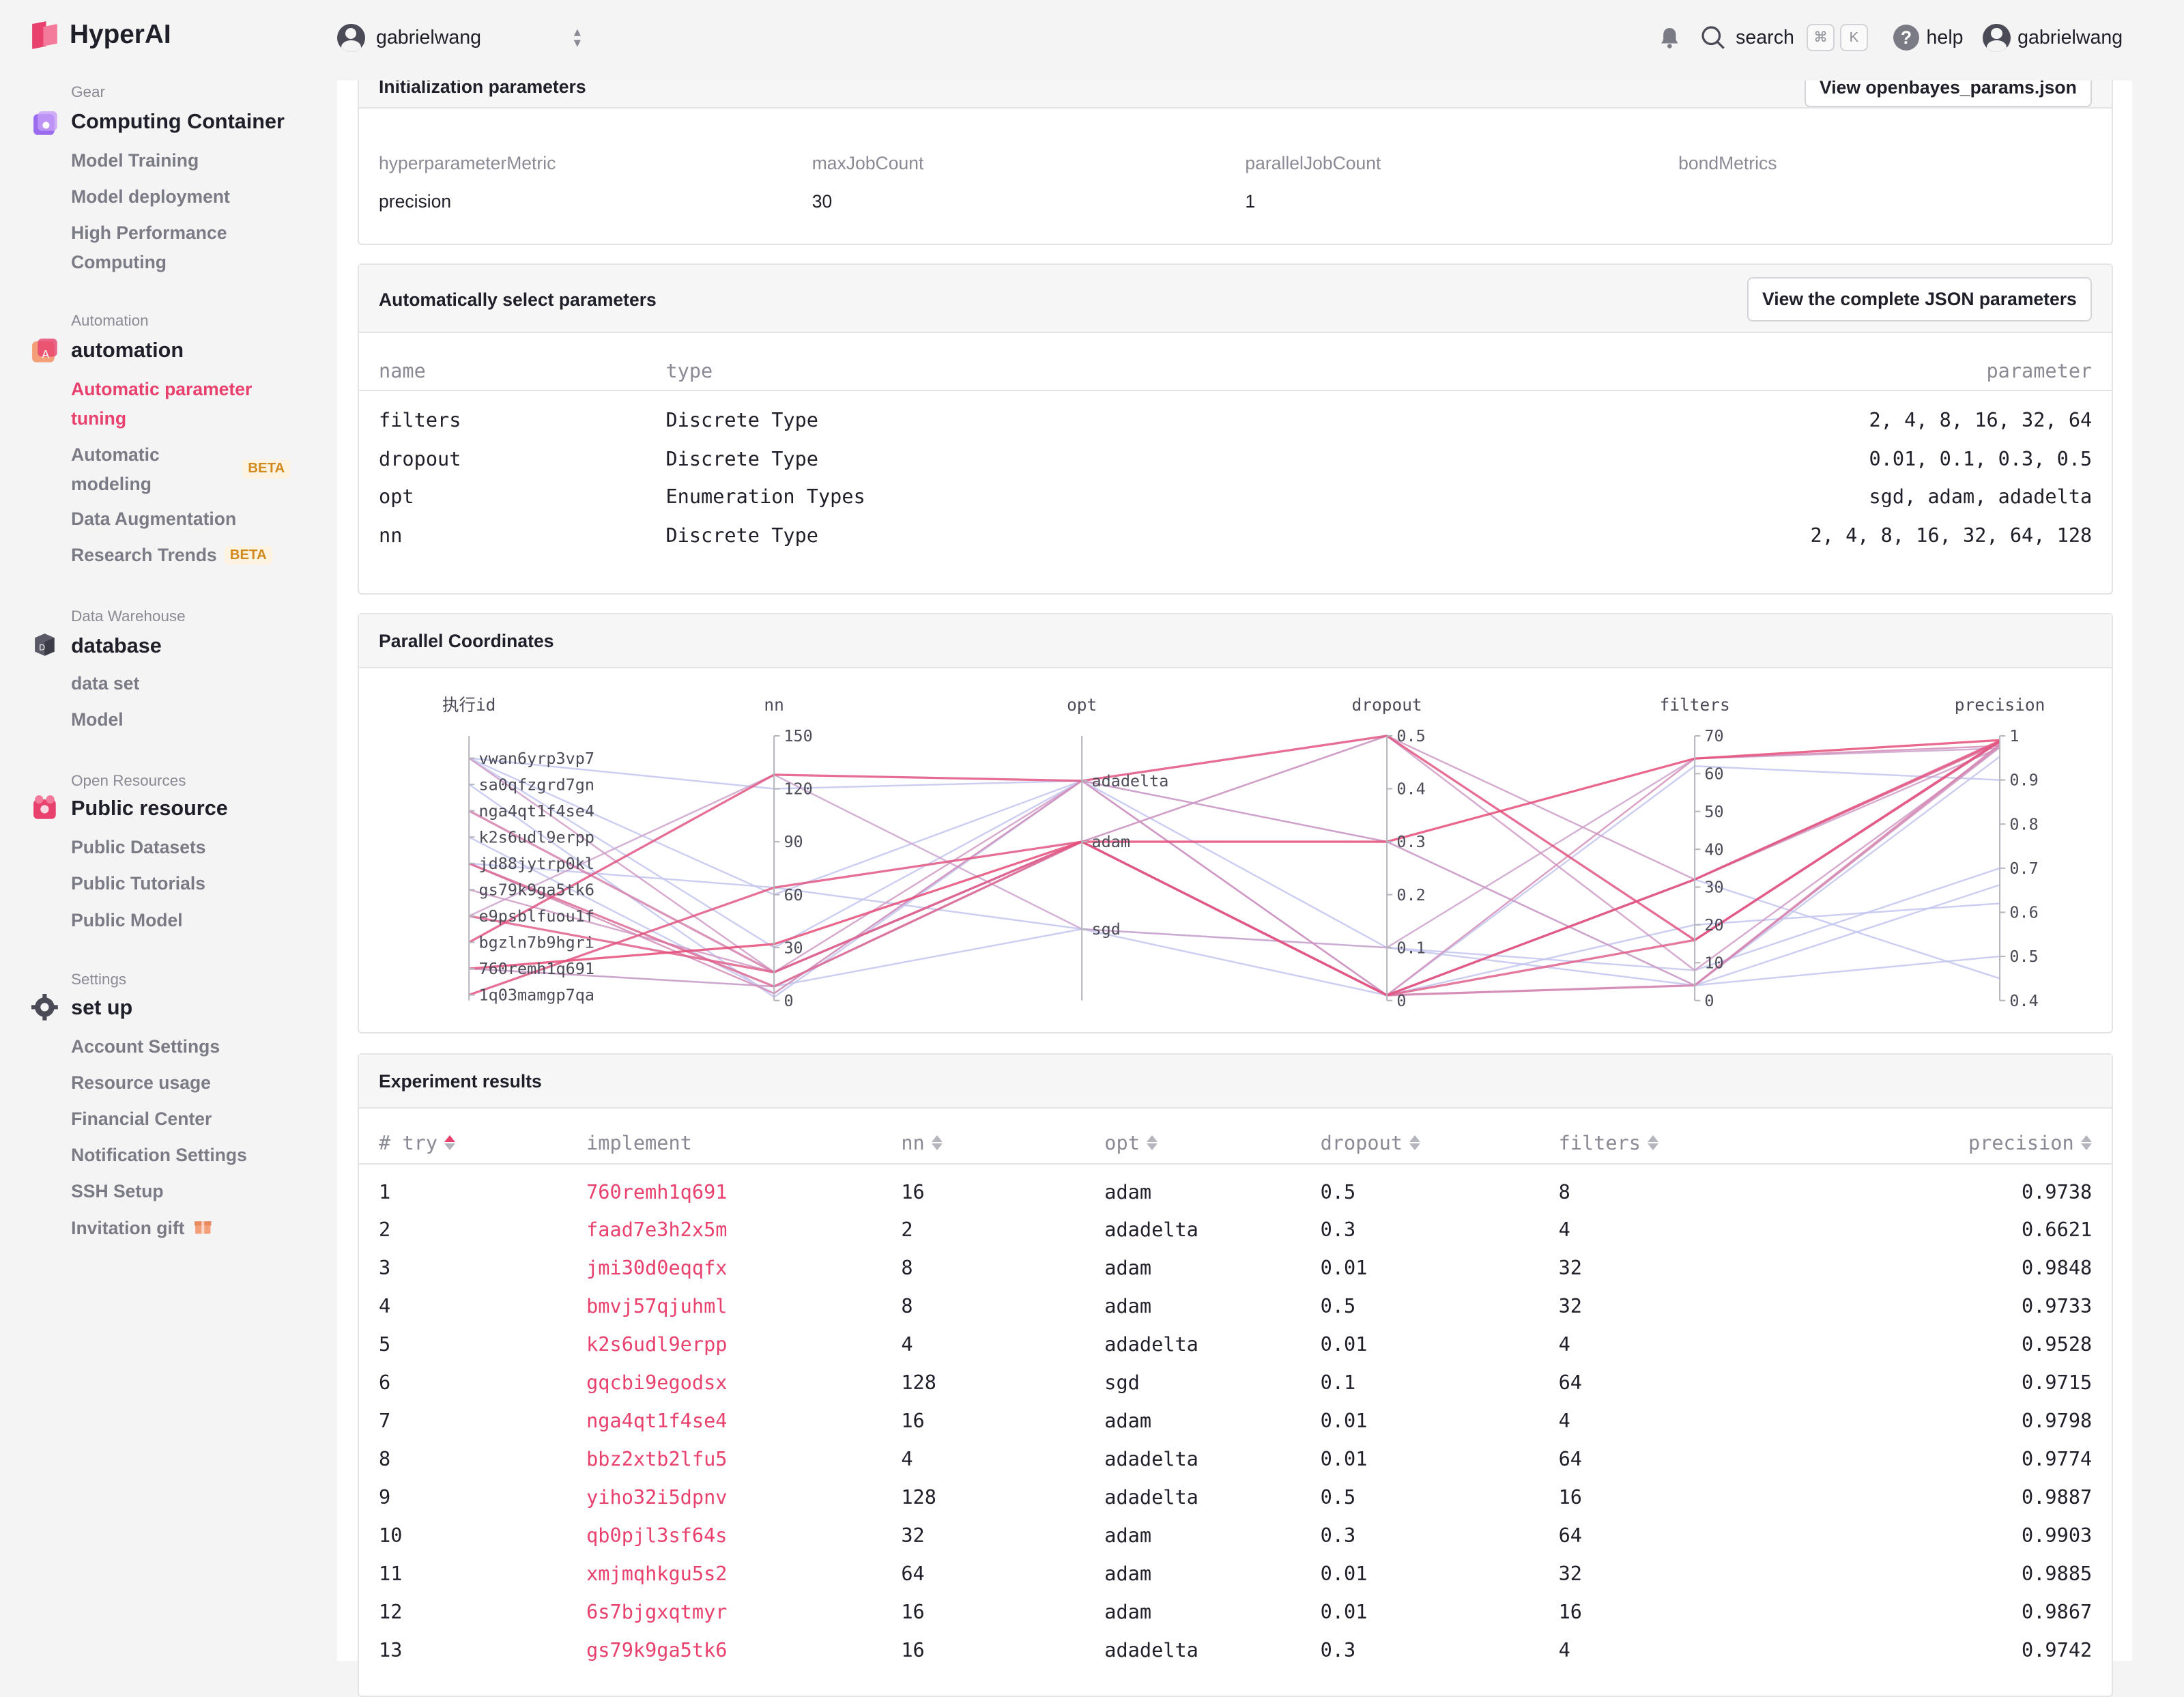  I want to click on experiment-precision: 0.9887, so click(2057, 1497).